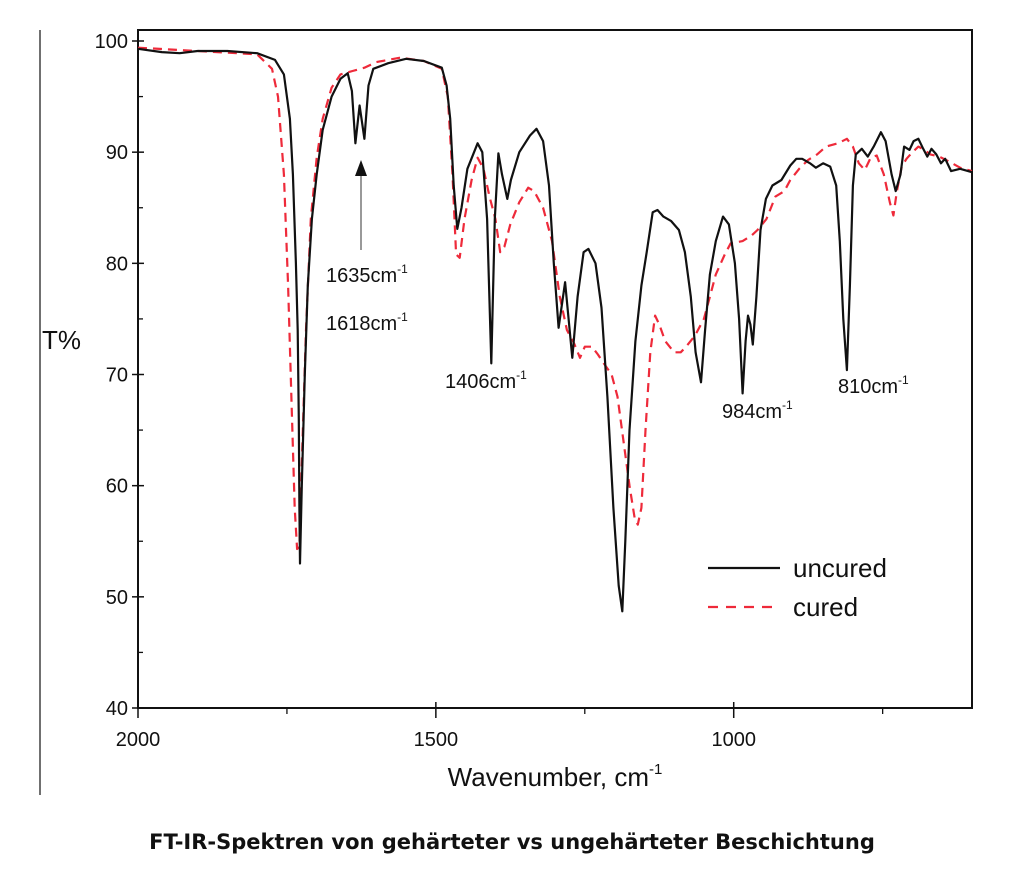 The width and height of the screenshot is (1024, 887). What do you see at coordinates (117, 153) in the screenshot?
I see `y-tick-label: 90` at bounding box center [117, 153].